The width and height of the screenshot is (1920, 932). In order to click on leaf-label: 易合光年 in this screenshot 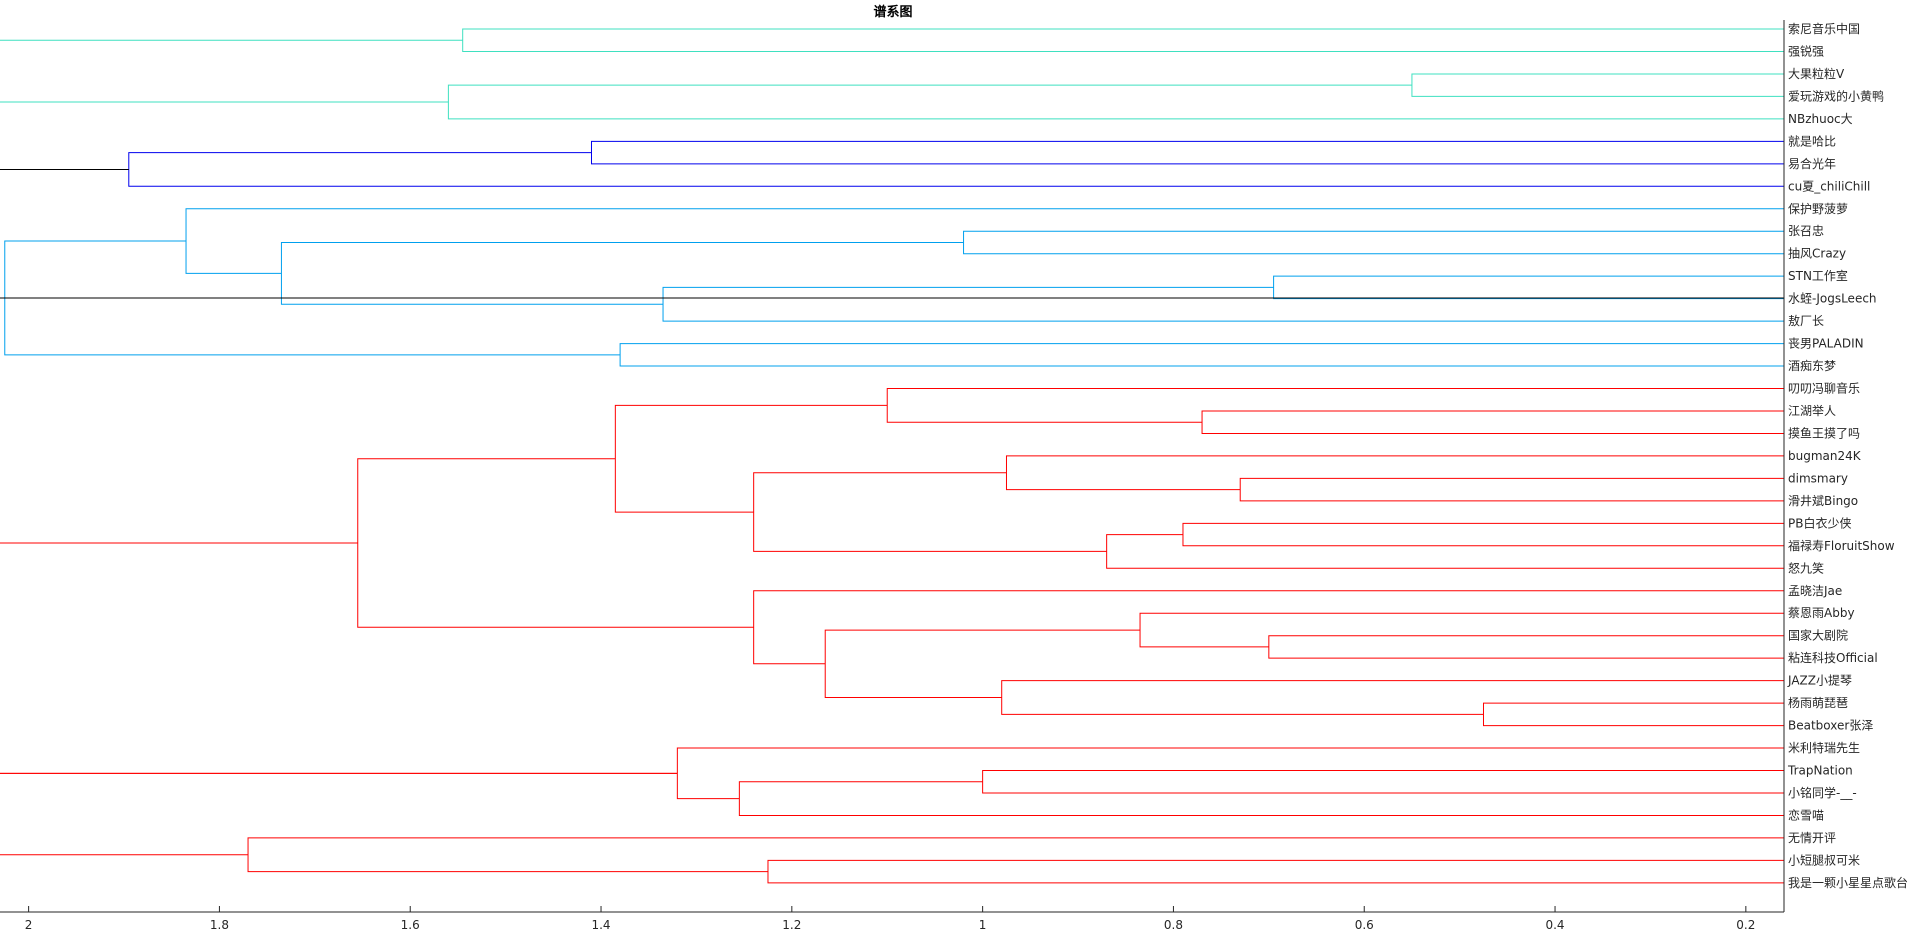, I will do `click(1812, 163)`.